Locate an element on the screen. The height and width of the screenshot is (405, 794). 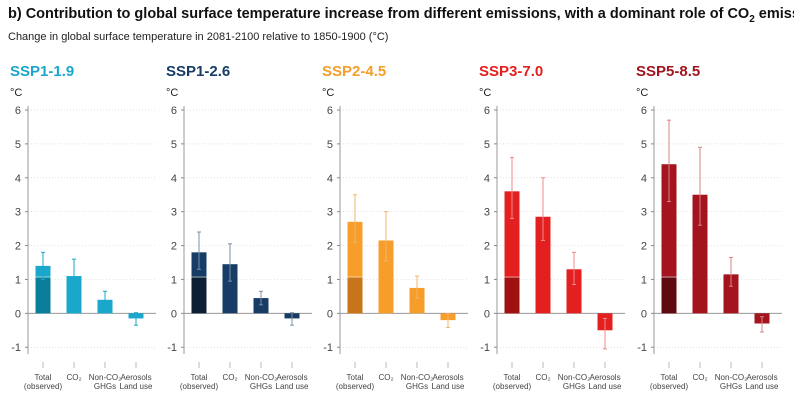
panel-title: SSP5-8.5 is located at coordinates (668, 71).